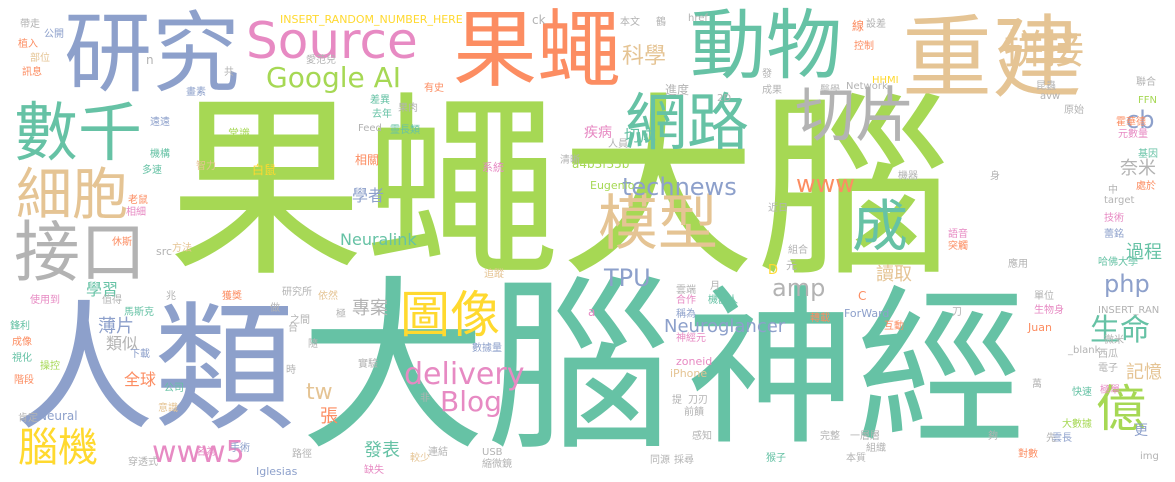  What do you see at coordinates (1110, 390) in the screenshot?
I see `cloud-word: 極單` at bounding box center [1110, 390].